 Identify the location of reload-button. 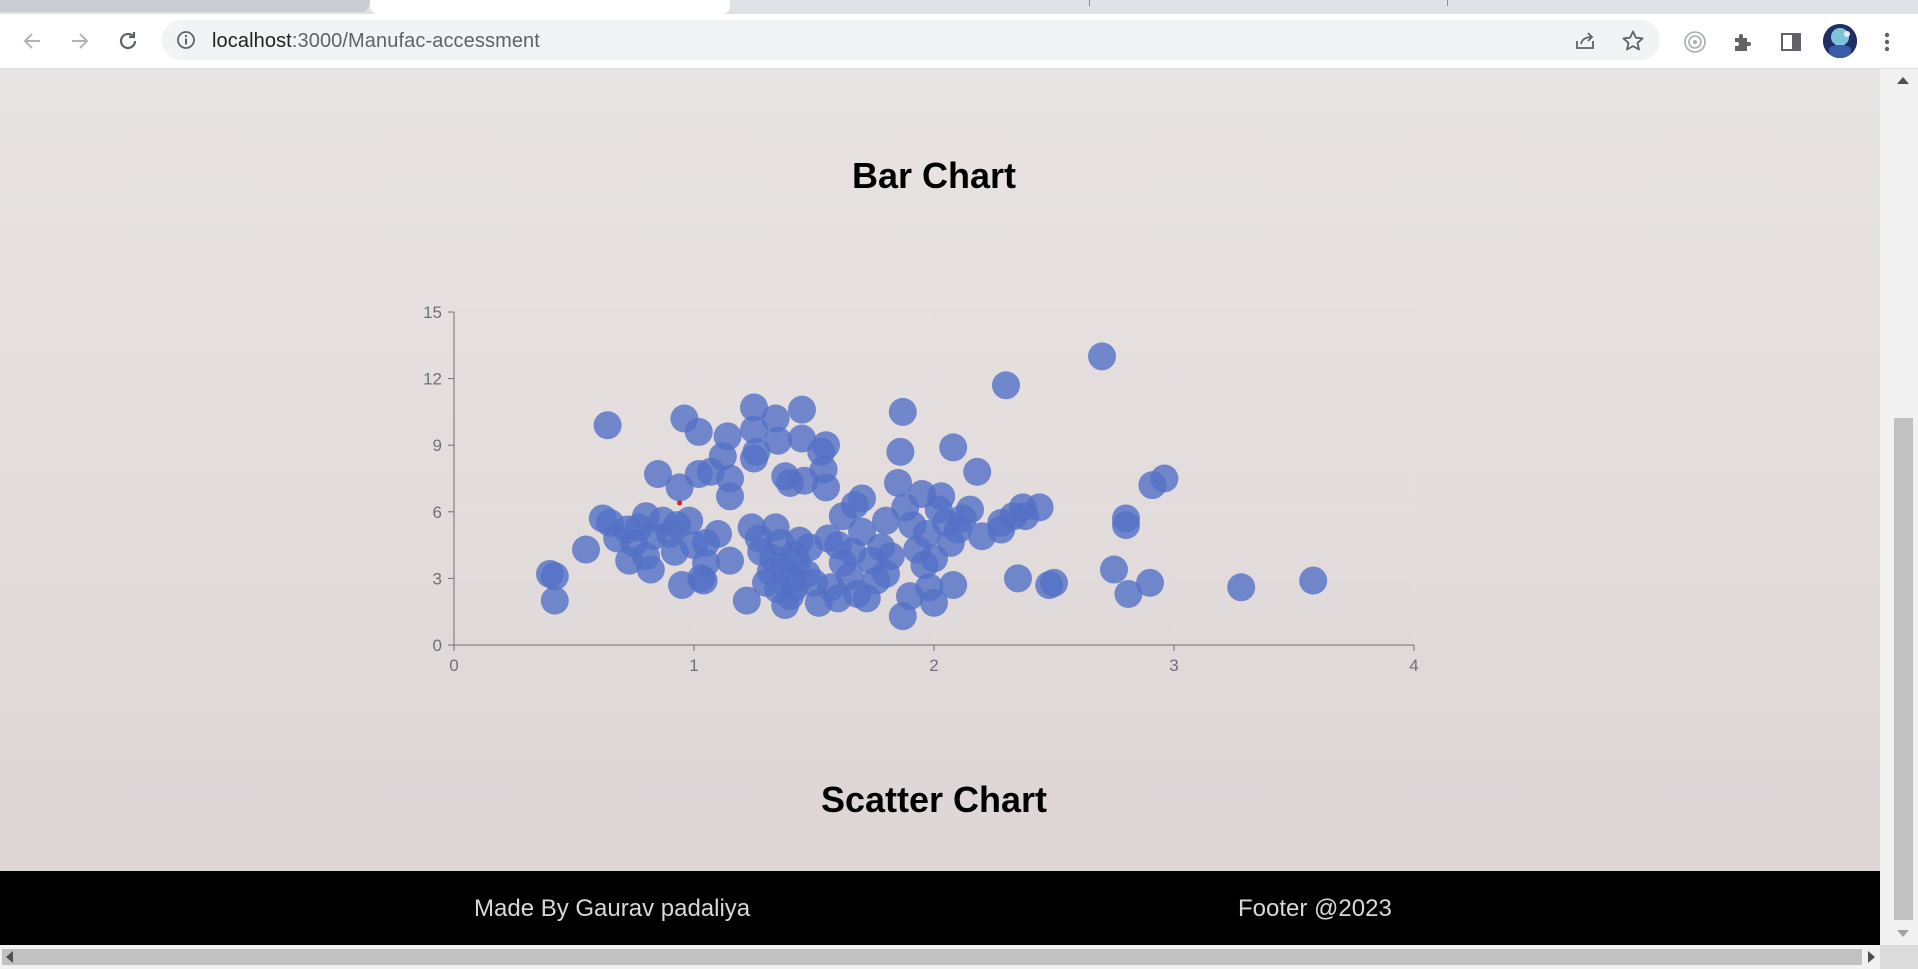
(128, 41).